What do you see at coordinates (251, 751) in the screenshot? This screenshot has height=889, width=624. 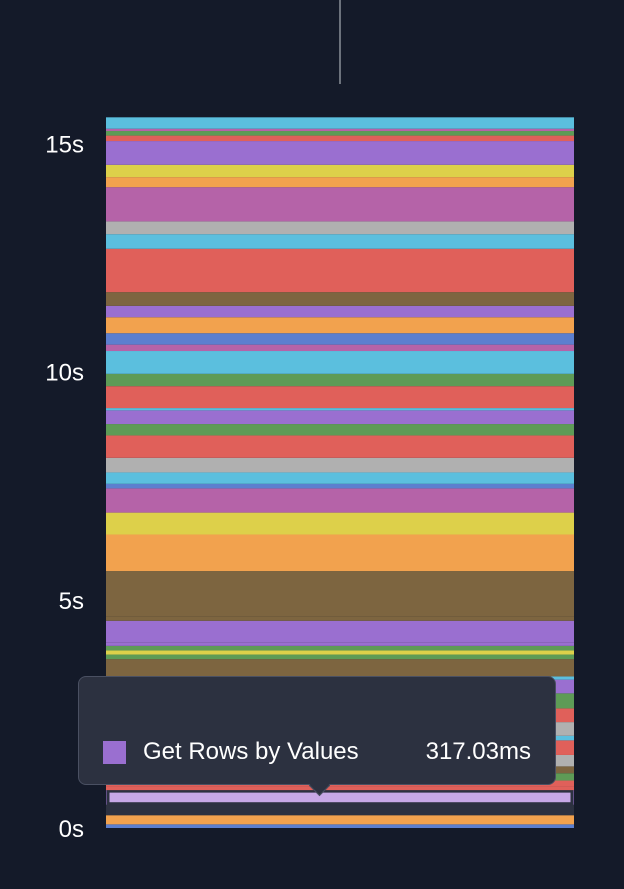 I see `tooltip-series-name: Get Rows by Values` at bounding box center [251, 751].